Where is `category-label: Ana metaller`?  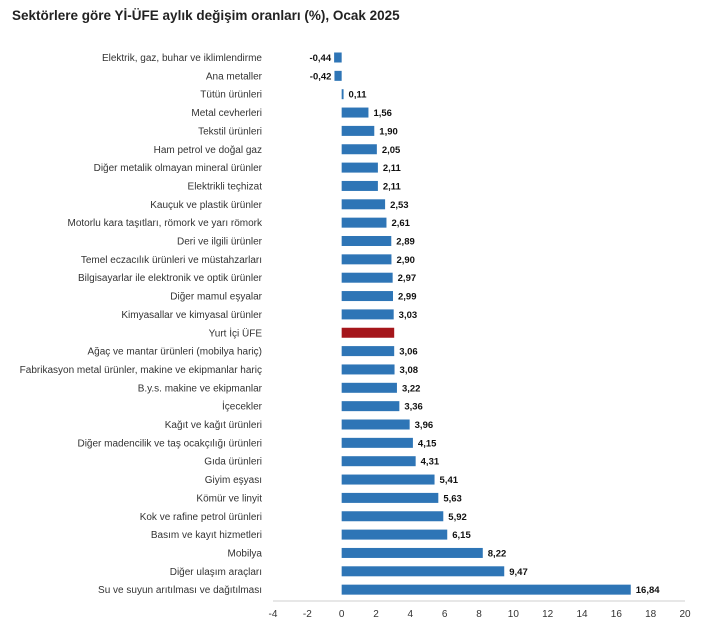 category-label: Ana metaller is located at coordinates (234, 76).